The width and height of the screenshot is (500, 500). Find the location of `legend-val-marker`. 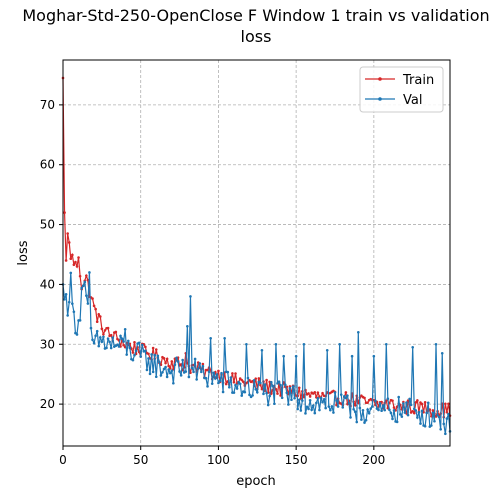

legend-val-marker is located at coordinates (380, 99).